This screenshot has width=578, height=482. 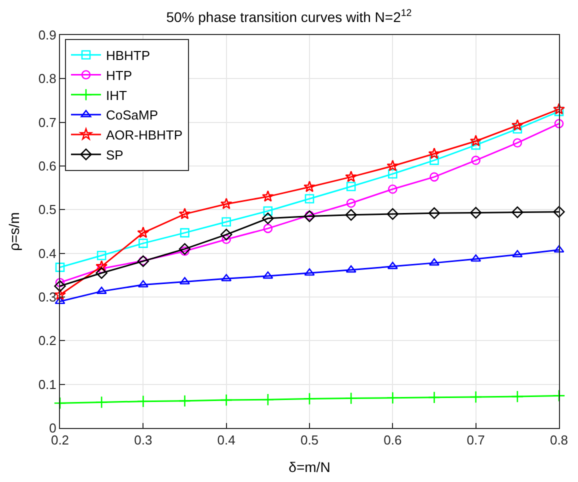 I want to click on y-tick-label: 0.8, so click(x=47, y=78).